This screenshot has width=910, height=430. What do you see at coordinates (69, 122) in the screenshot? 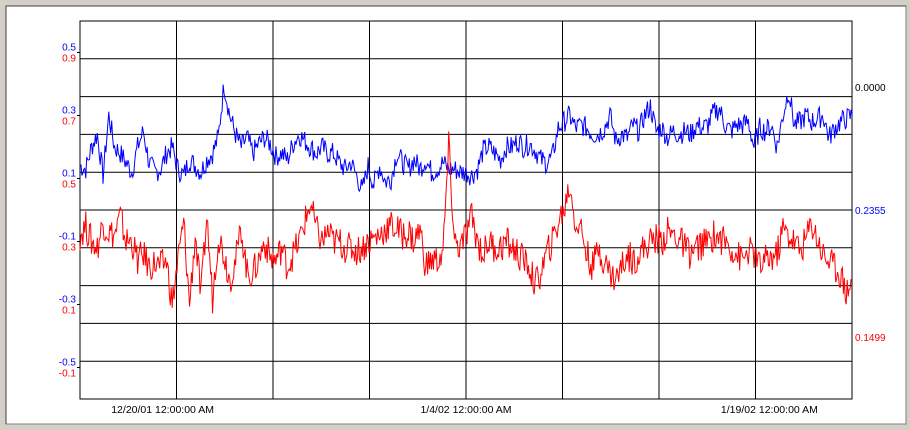
I see `left-tick-label-red: 0.7` at bounding box center [69, 122].